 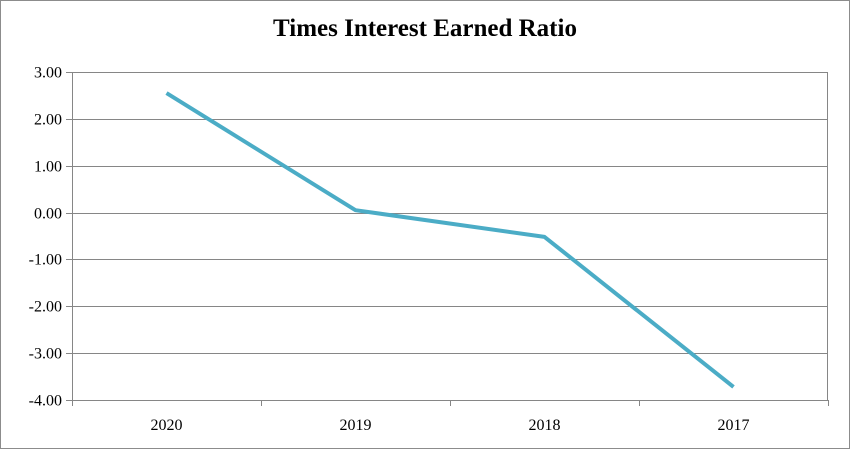 I want to click on x-tick-label: 2018, so click(x=545, y=425).